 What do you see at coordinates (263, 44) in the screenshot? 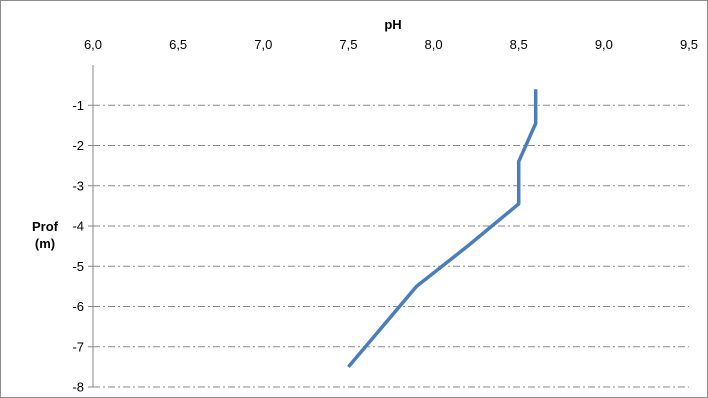
I see `x-tick-label: 7,0` at bounding box center [263, 44].